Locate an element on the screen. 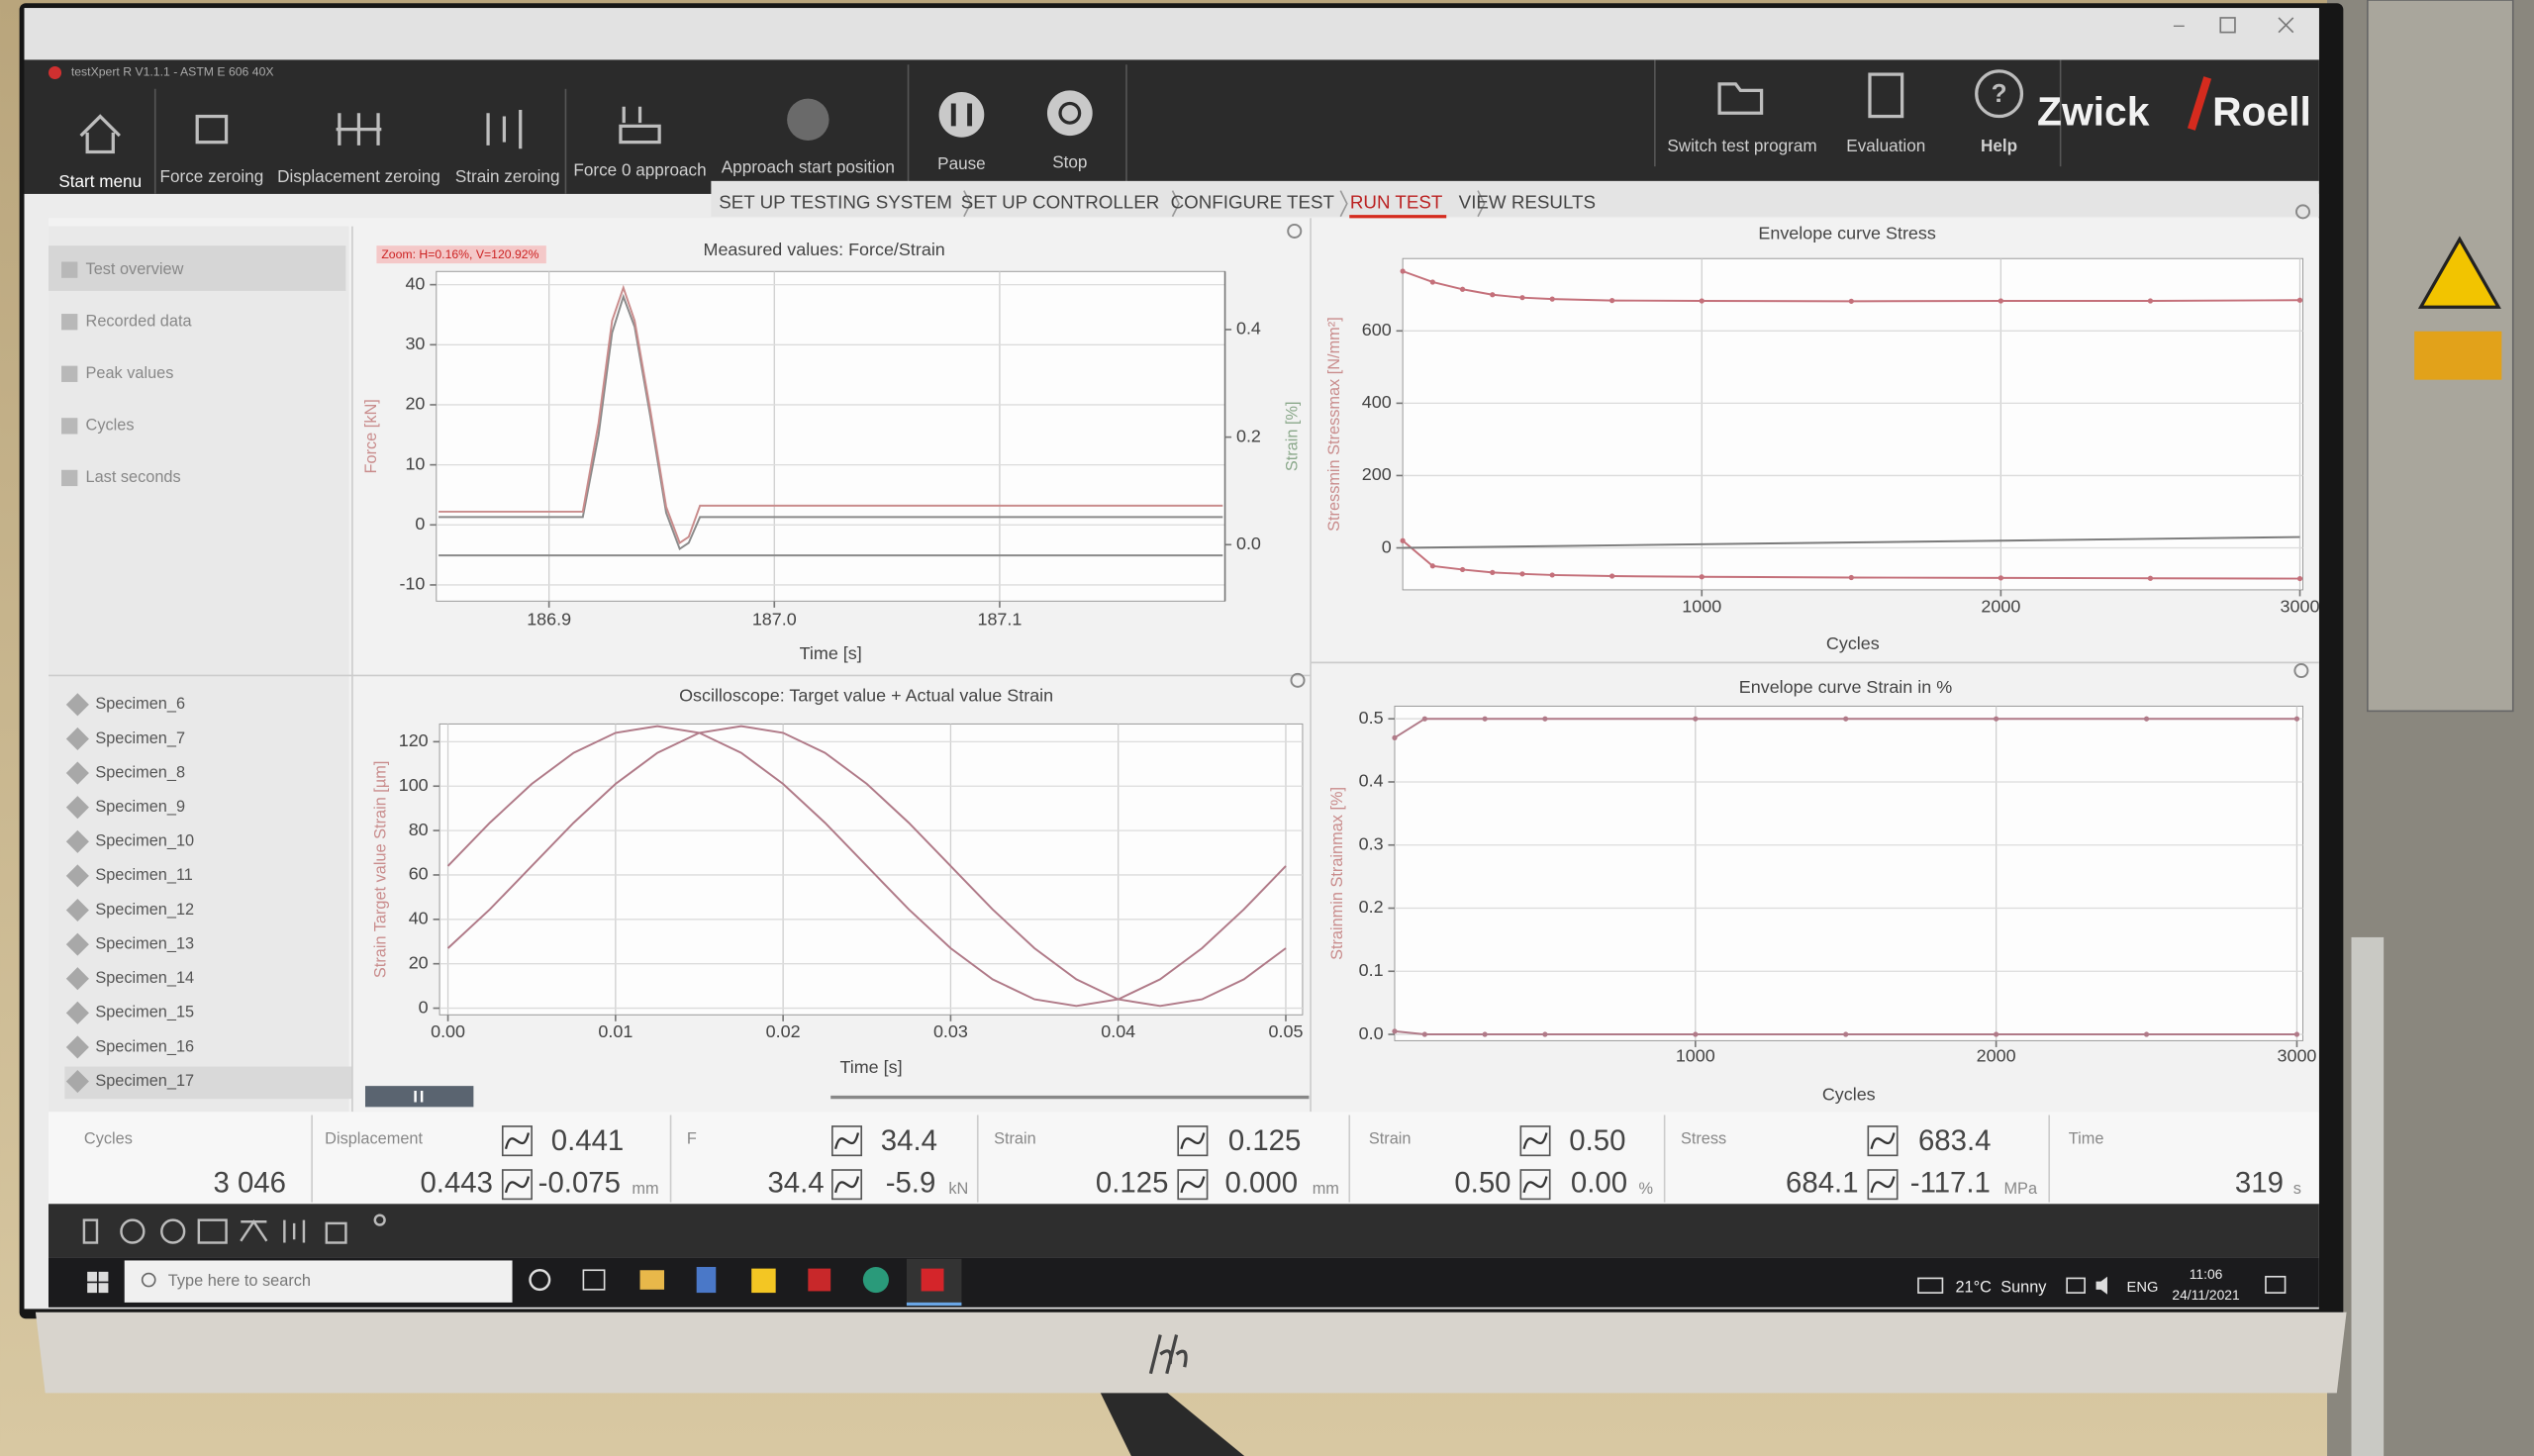 This screenshot has height=1456, width=2534. toolbar-button: Stop is located at coordinates (1070, 161).